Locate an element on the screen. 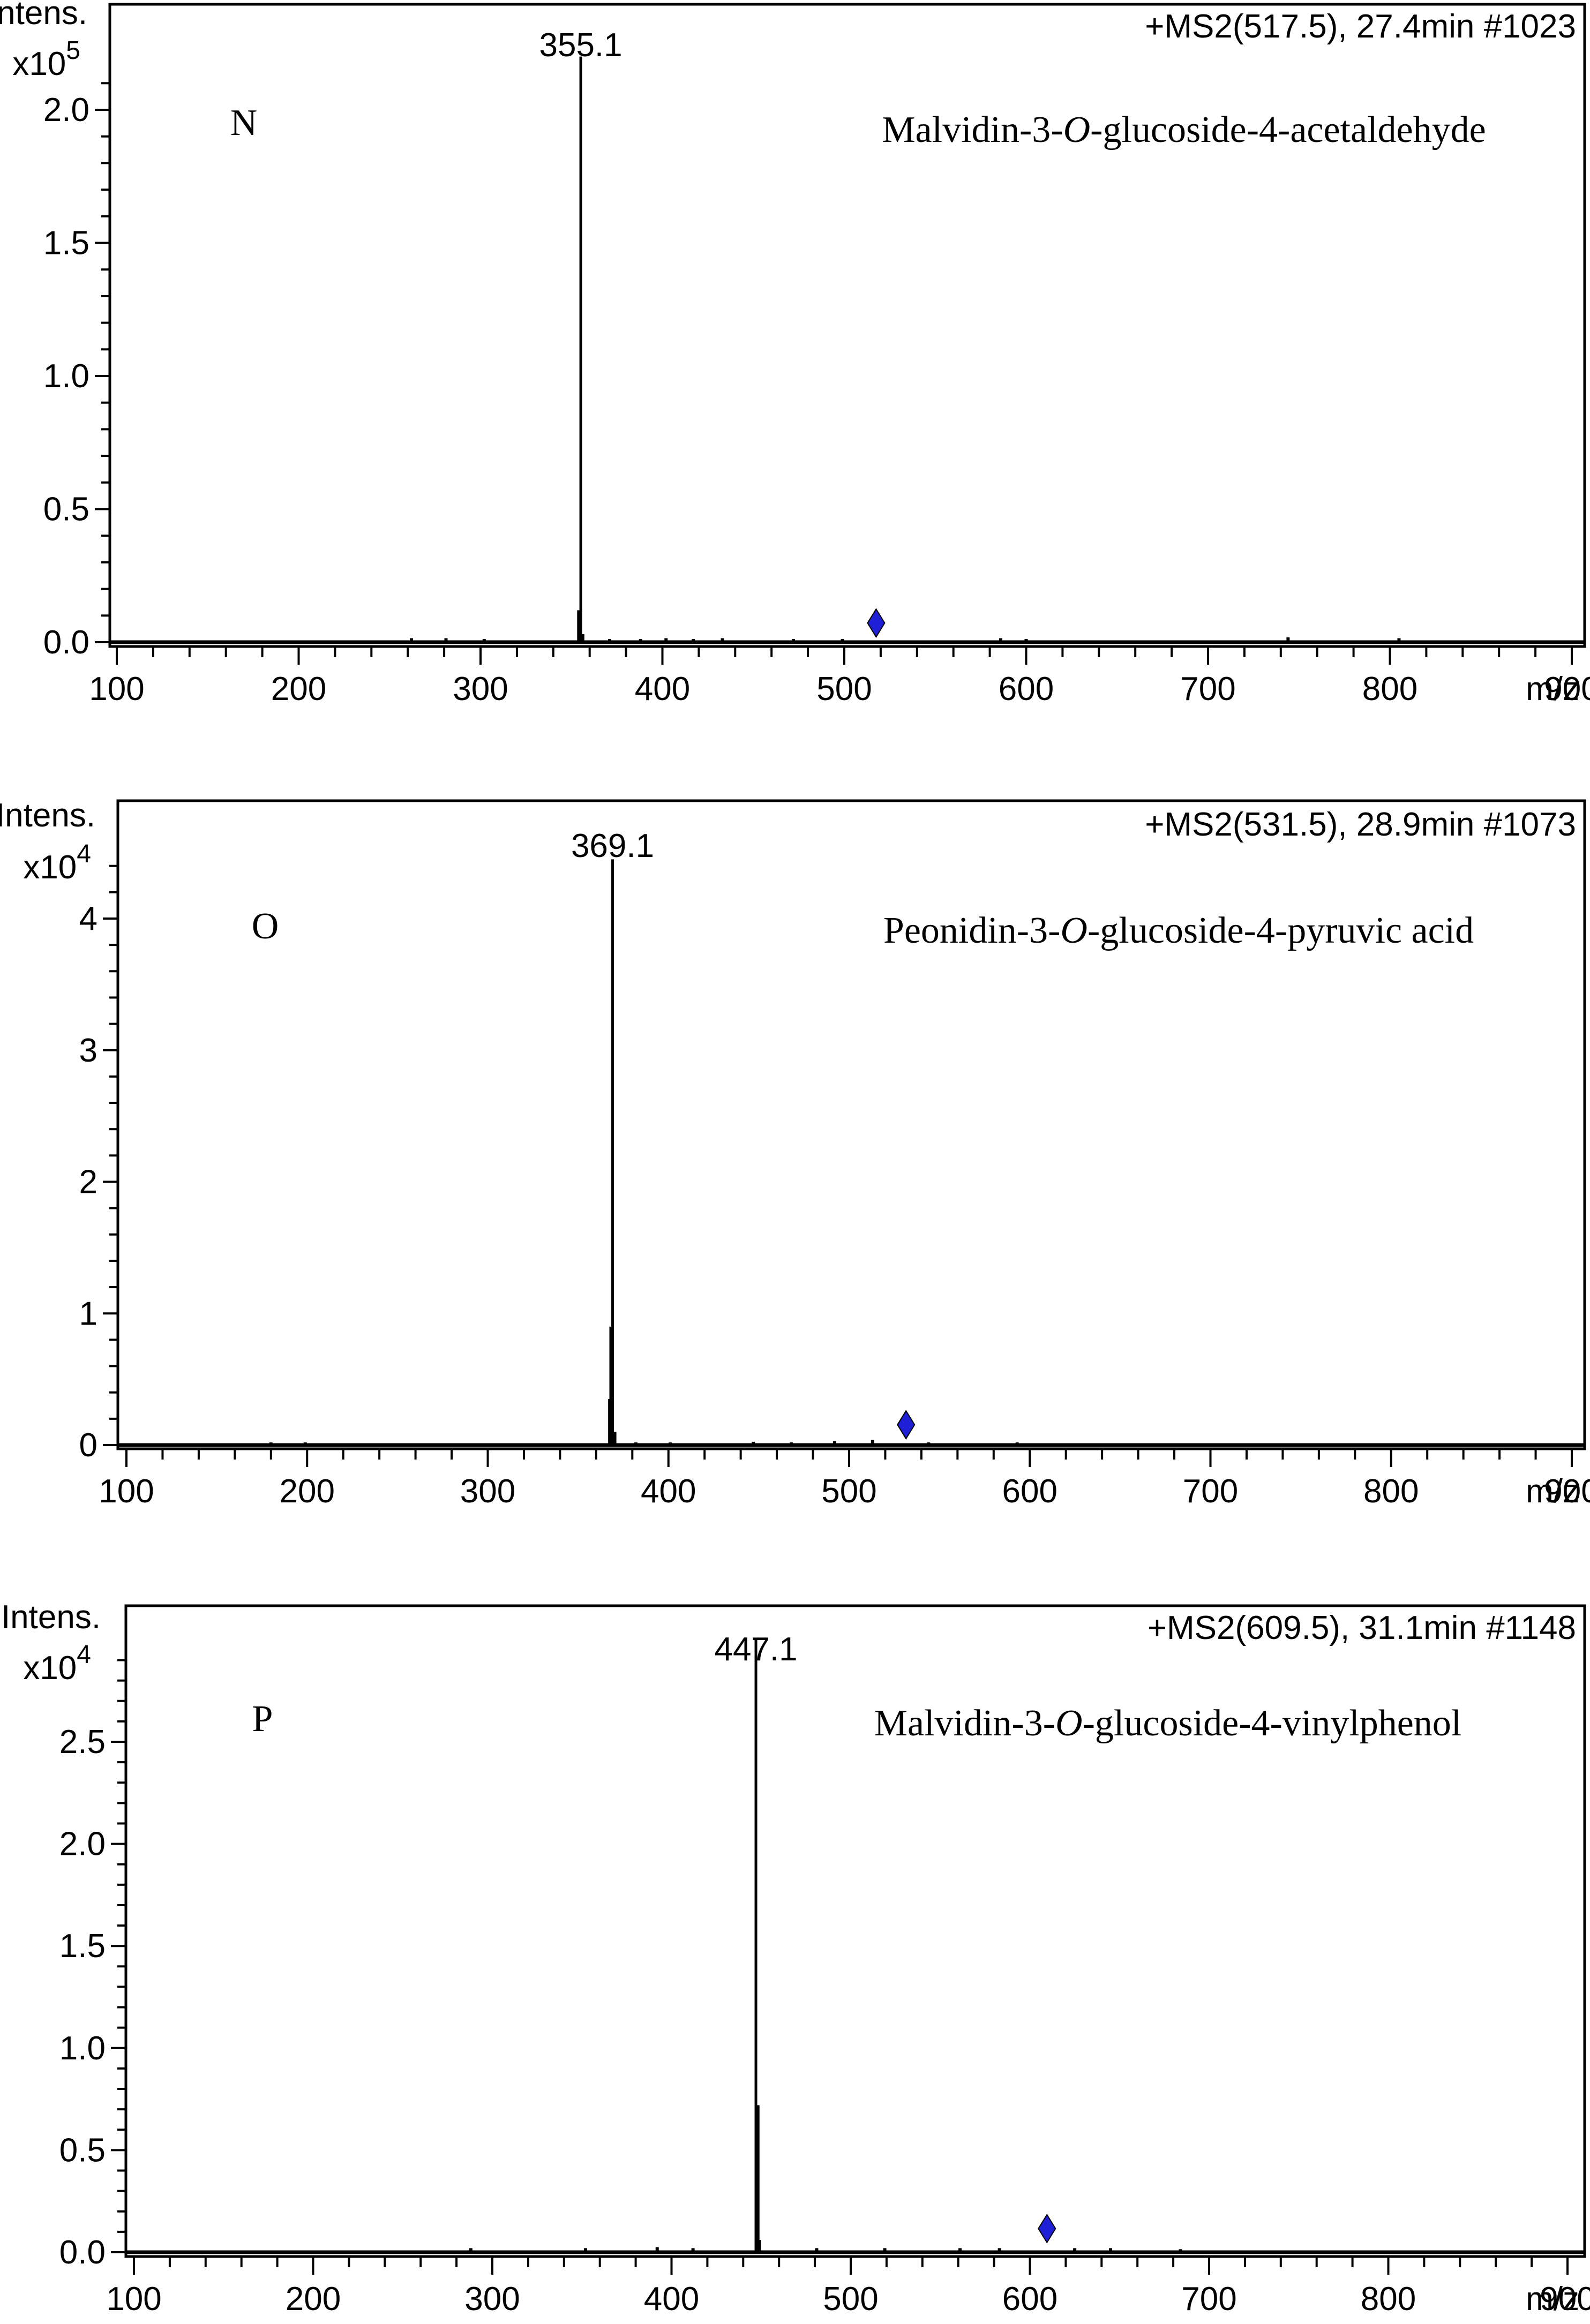 The height and width of the screenshot is (2324, 1590). compound-name: Peonidin-3-O-glucoside-4-pyruvic acid is located at coordinates (1178, 931).